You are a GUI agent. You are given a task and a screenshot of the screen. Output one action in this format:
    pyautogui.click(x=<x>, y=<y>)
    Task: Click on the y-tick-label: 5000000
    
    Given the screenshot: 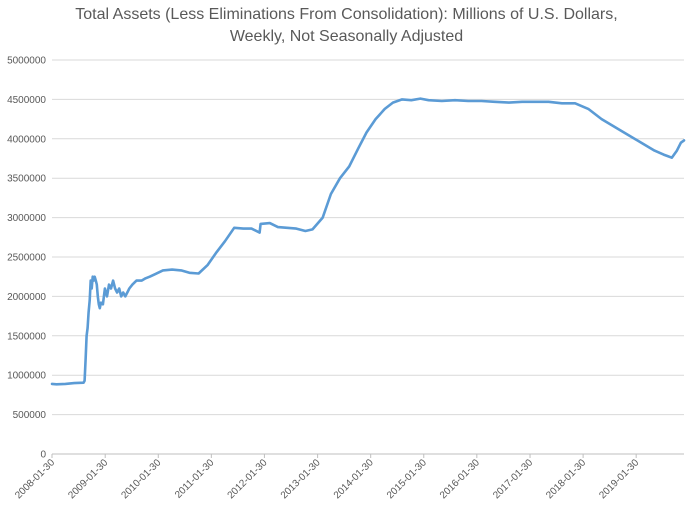 What is the action you would take?
    pyautogui.click(x=26, y=61)
    